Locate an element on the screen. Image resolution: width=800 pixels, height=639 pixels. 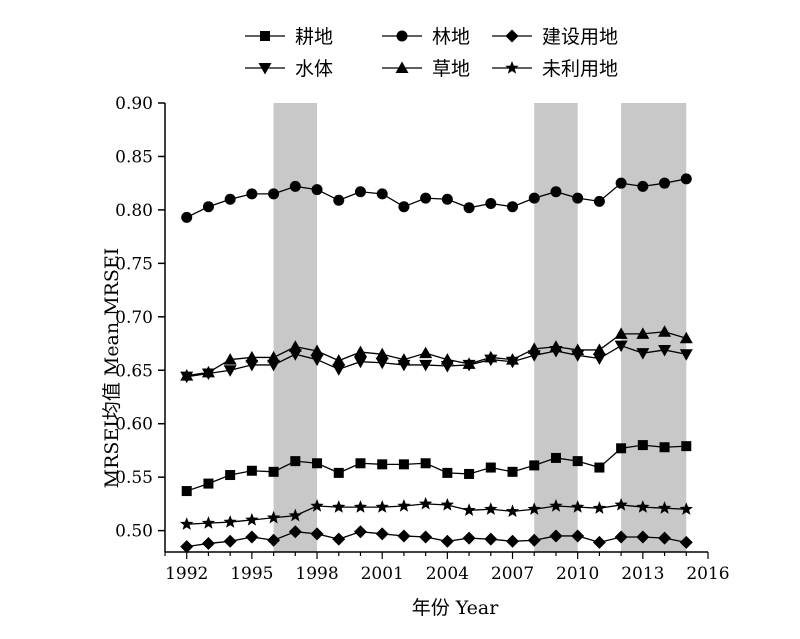
legend-label: 林地 is located at coordinates (451, 37).